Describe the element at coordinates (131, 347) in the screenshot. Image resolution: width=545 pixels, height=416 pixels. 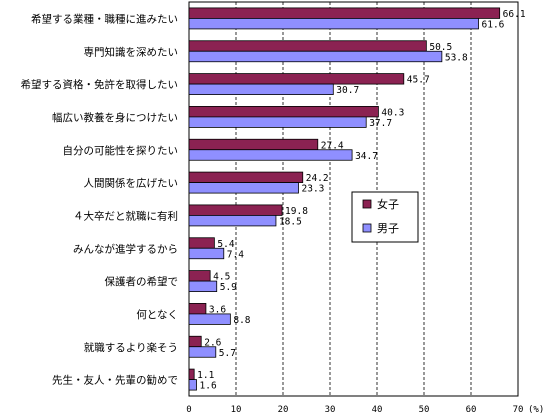
I see `category-label: 就職するより楽そう` at that location.